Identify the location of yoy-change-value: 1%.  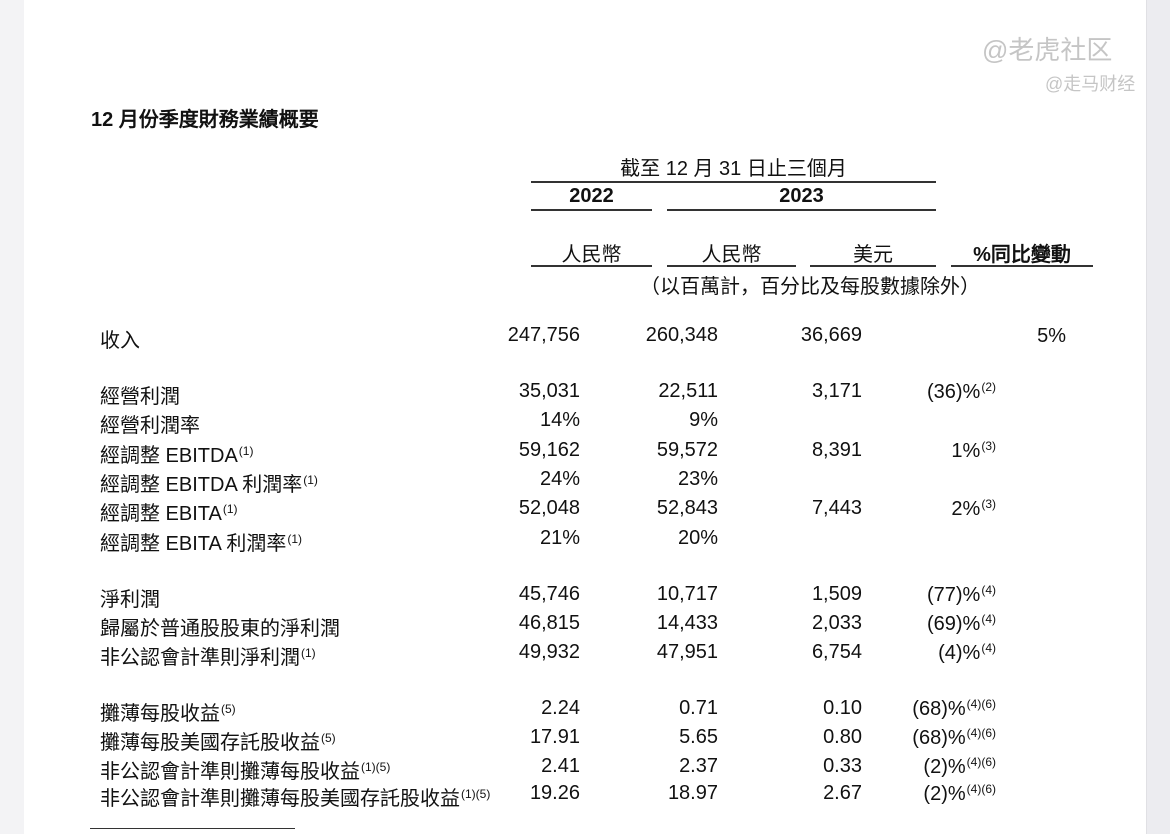
(966, 451).